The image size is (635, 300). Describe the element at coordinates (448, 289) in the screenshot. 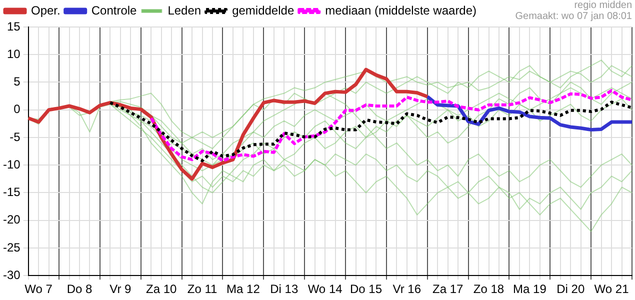

I see `x-tick-label: Za 17` at that location.